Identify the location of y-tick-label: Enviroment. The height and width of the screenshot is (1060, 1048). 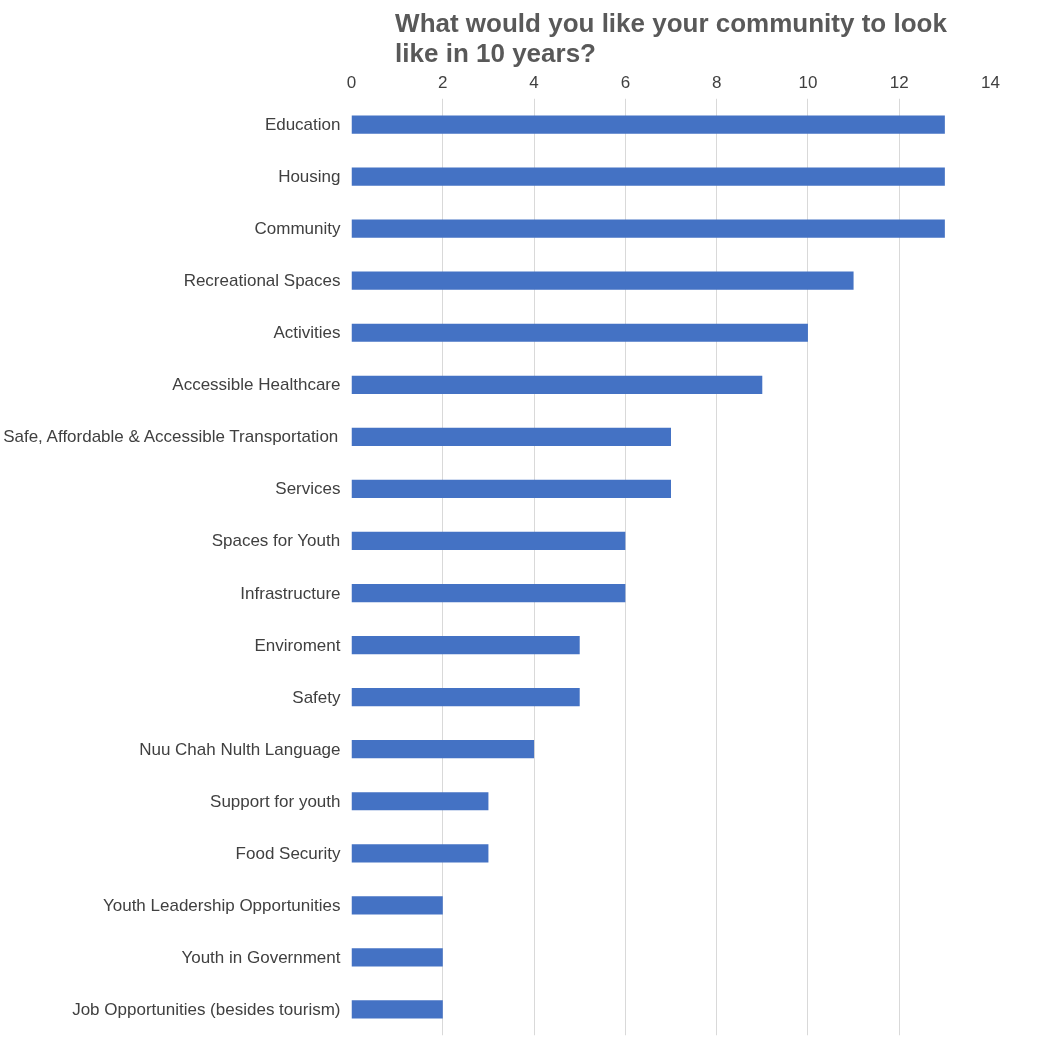
(297, 645).